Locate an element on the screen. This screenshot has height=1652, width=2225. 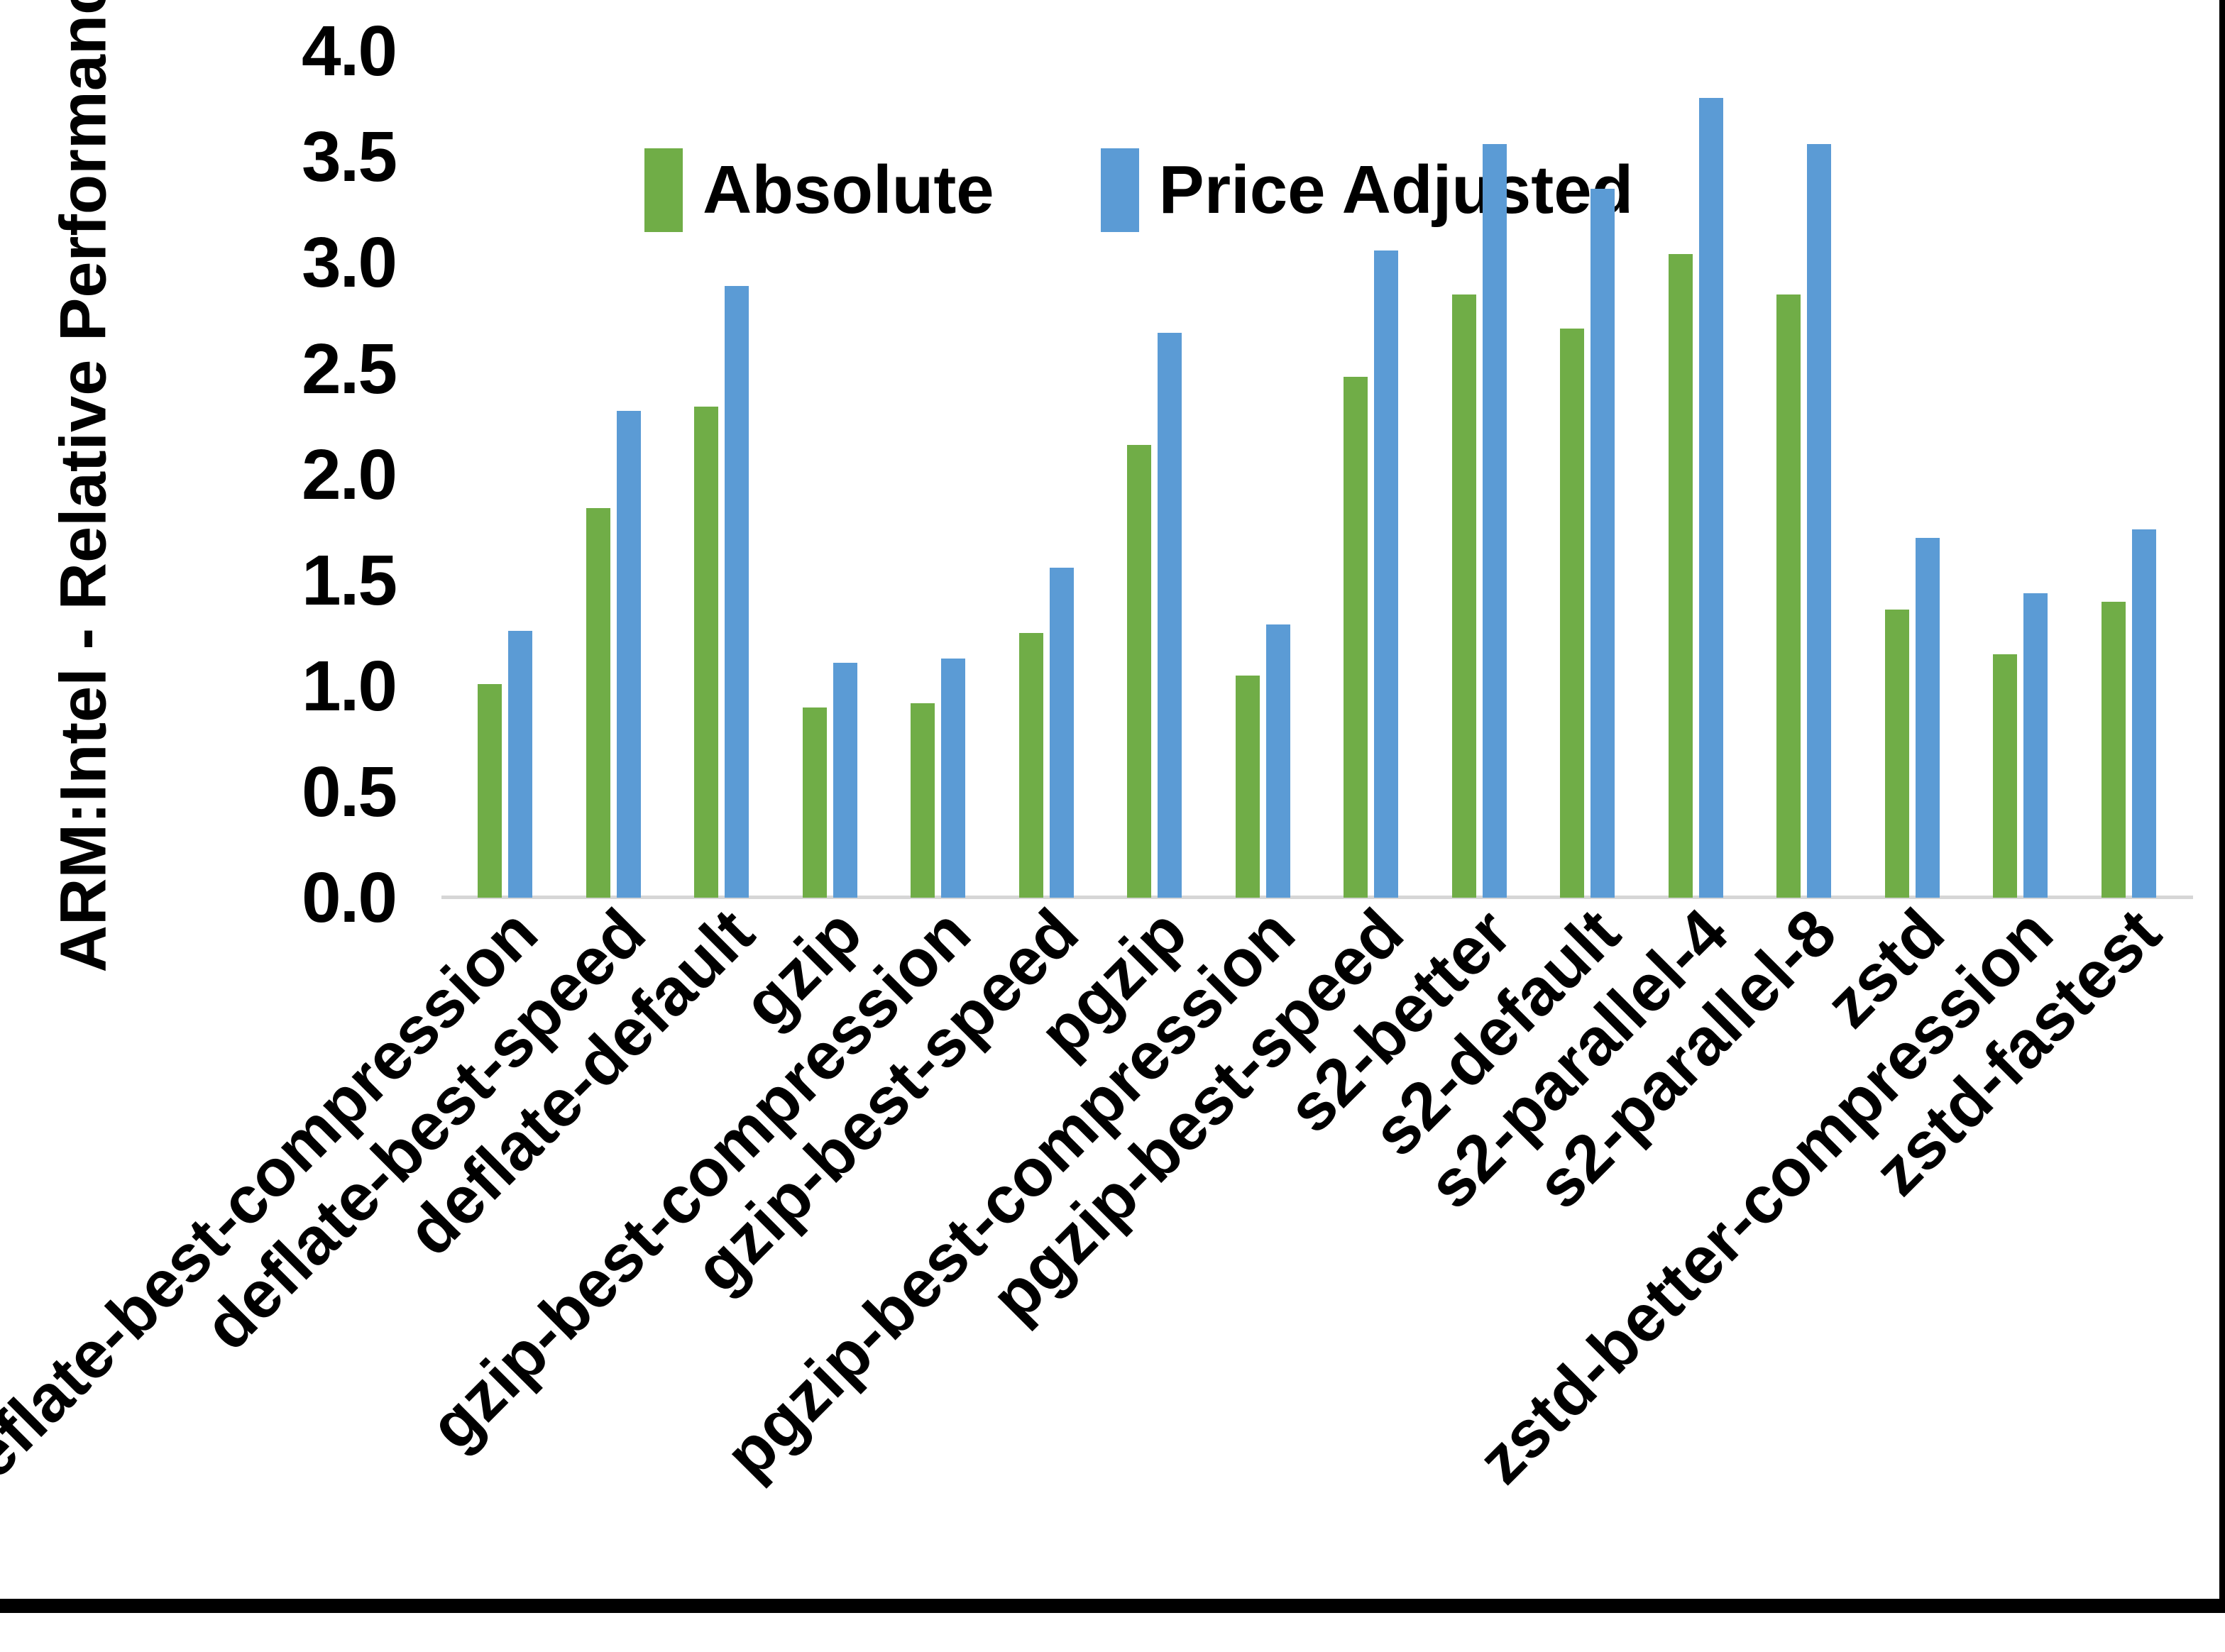
y-tick-label-0.0: 0.0 is located at coordinates (349, 897).